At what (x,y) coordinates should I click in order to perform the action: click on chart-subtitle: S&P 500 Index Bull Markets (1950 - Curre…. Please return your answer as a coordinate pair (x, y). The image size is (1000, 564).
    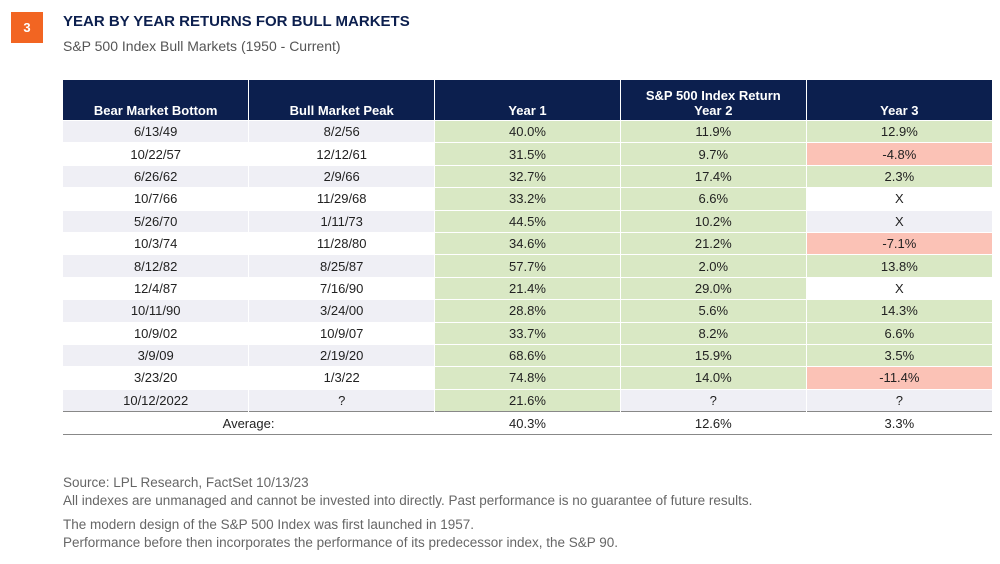
    Looking at the image, I should click on (202, 46).